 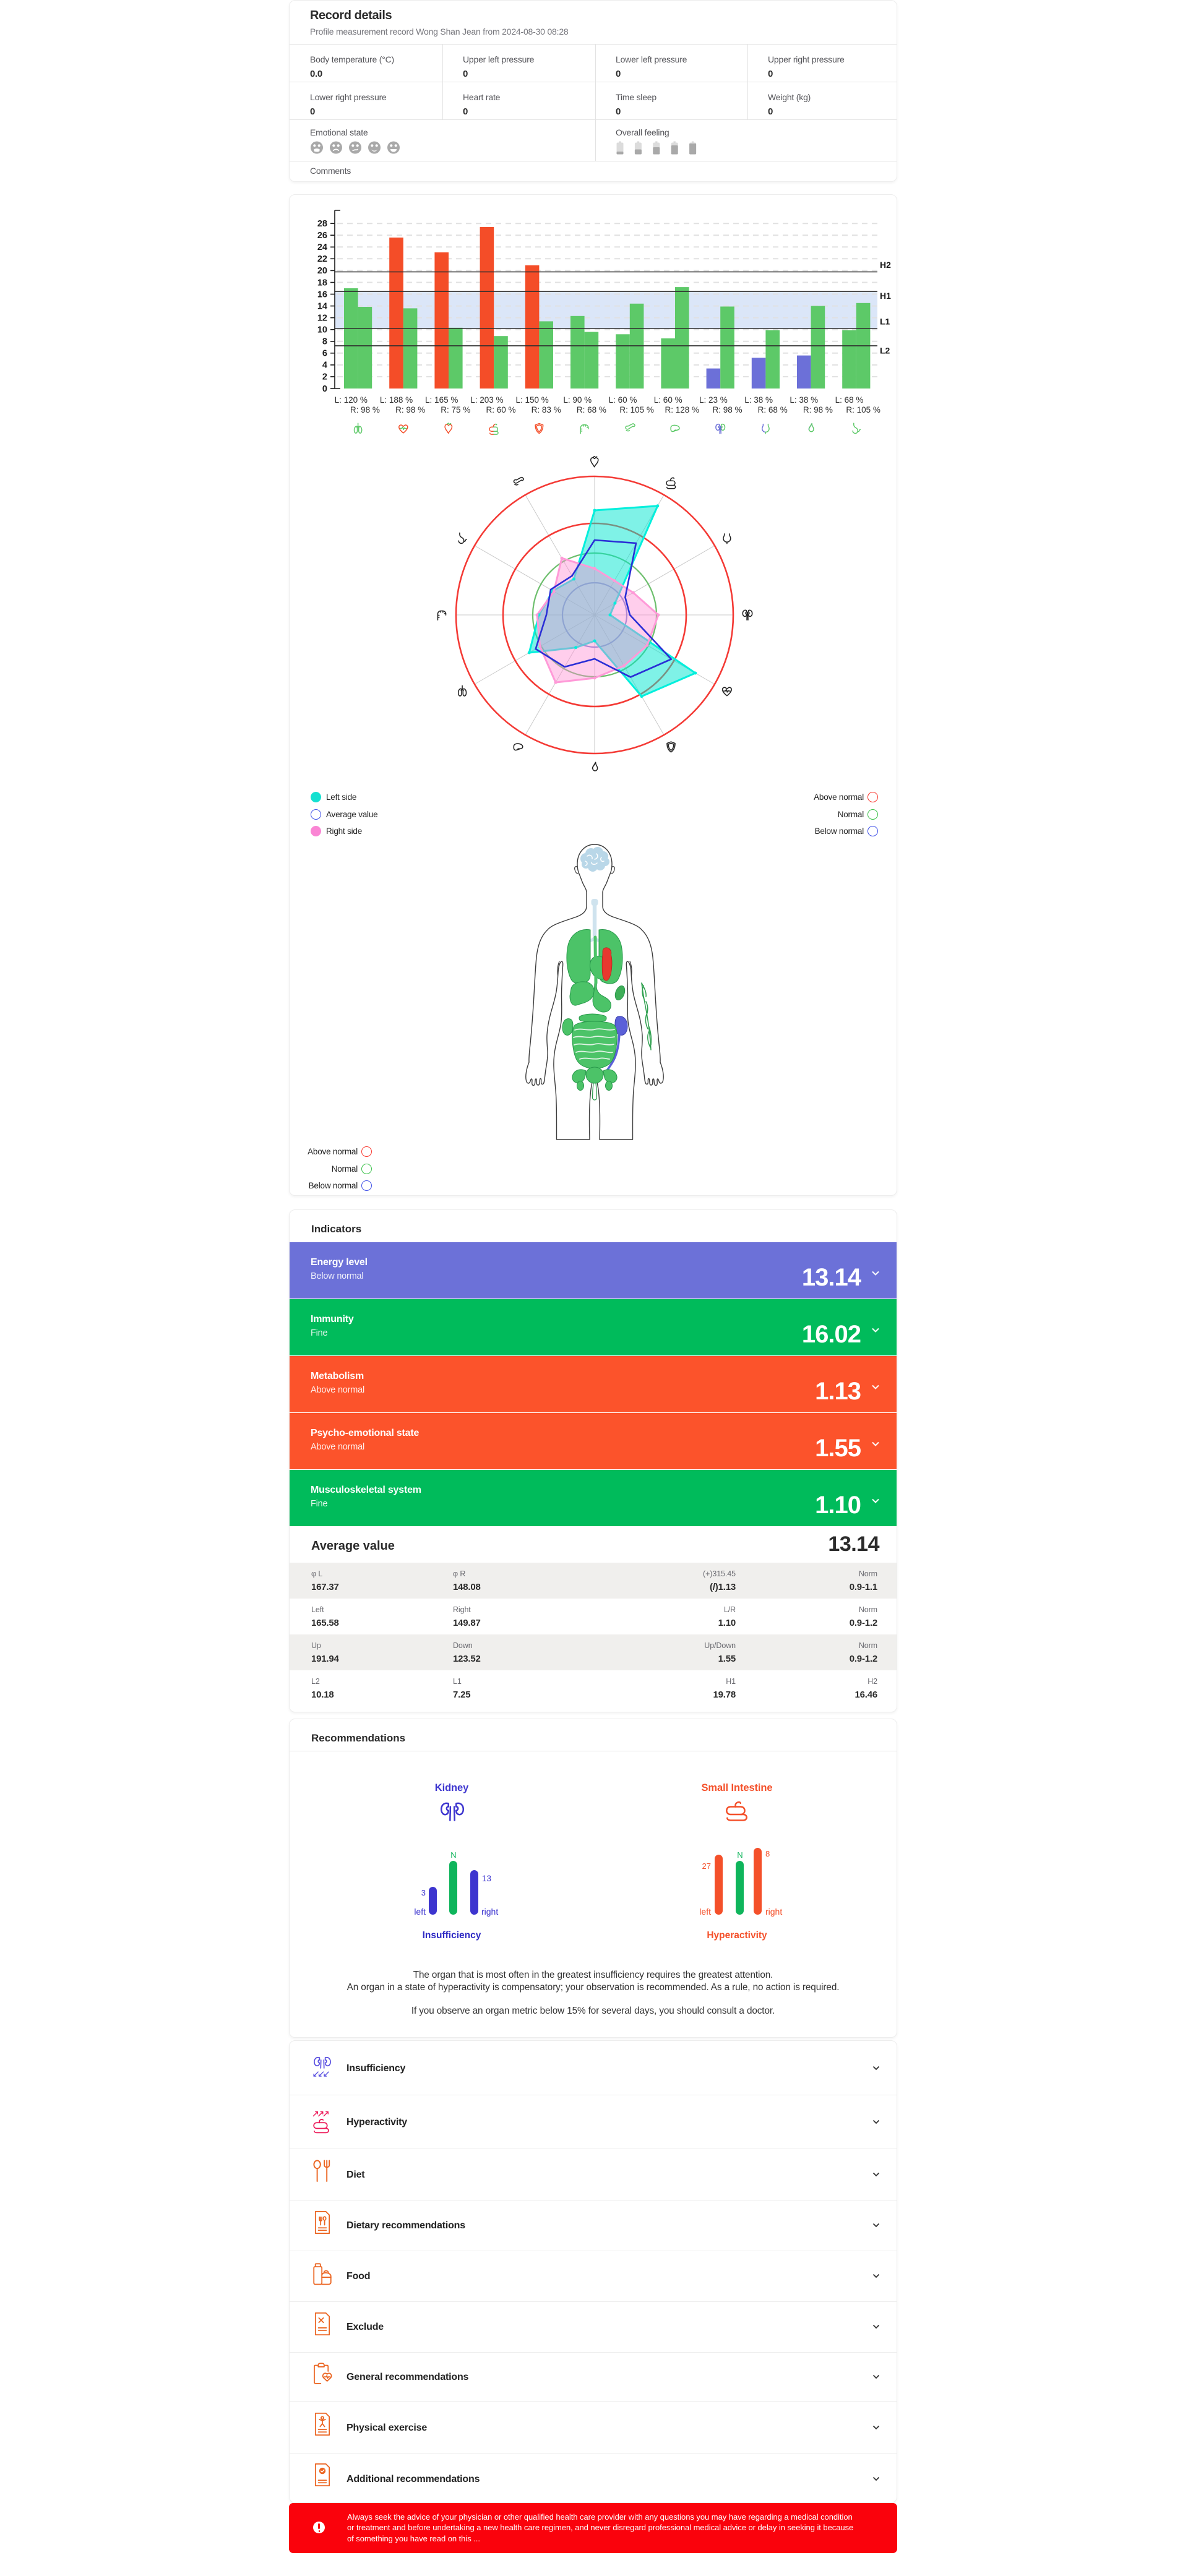 What do you see at coordinates (322, 271) in the screenshot?
I see `svg-text: 20` at bounding box center [322, 271].